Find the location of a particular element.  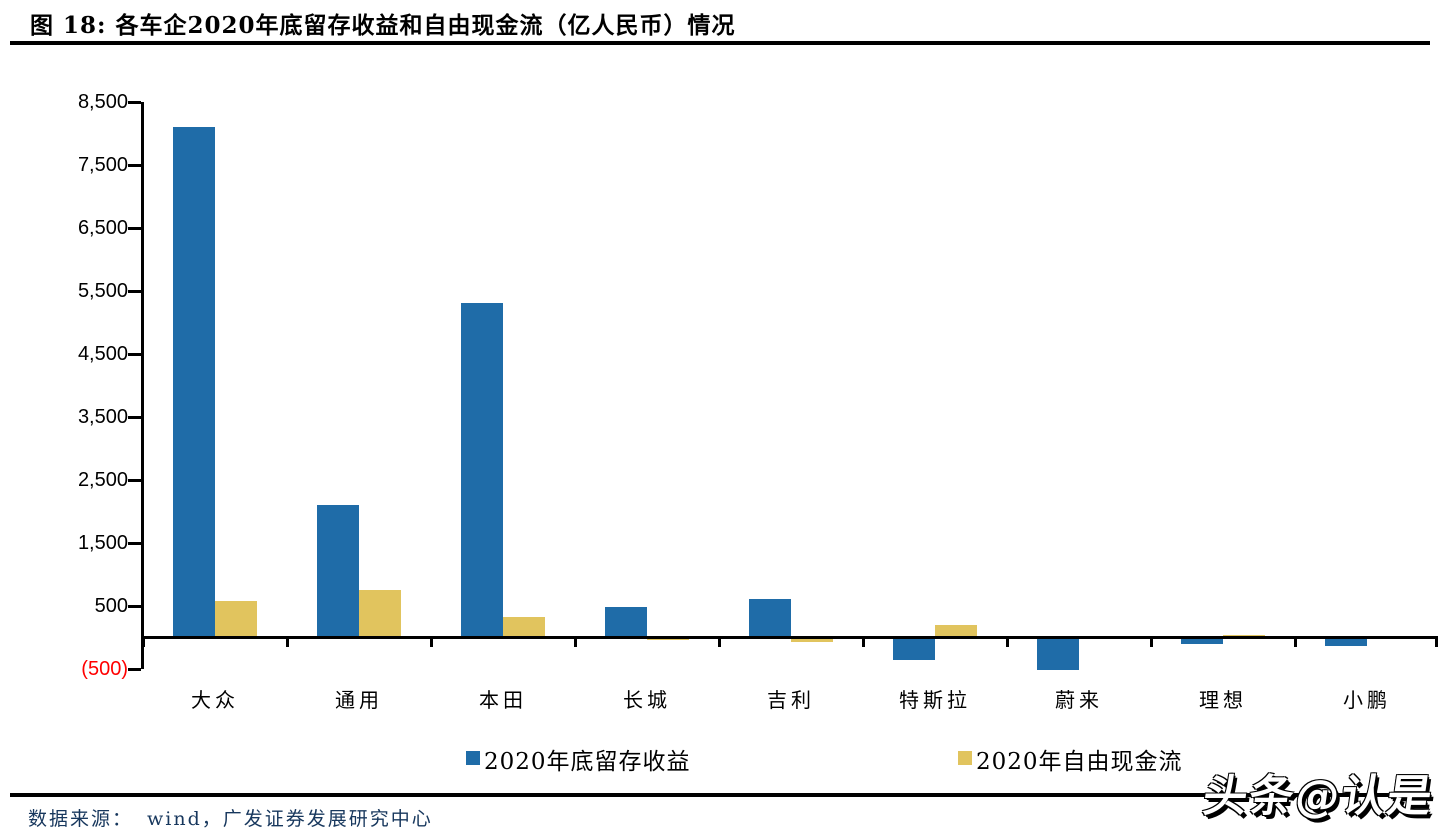

bar-2020年底留存收益-吉利 is located at coordinates (770, 618).